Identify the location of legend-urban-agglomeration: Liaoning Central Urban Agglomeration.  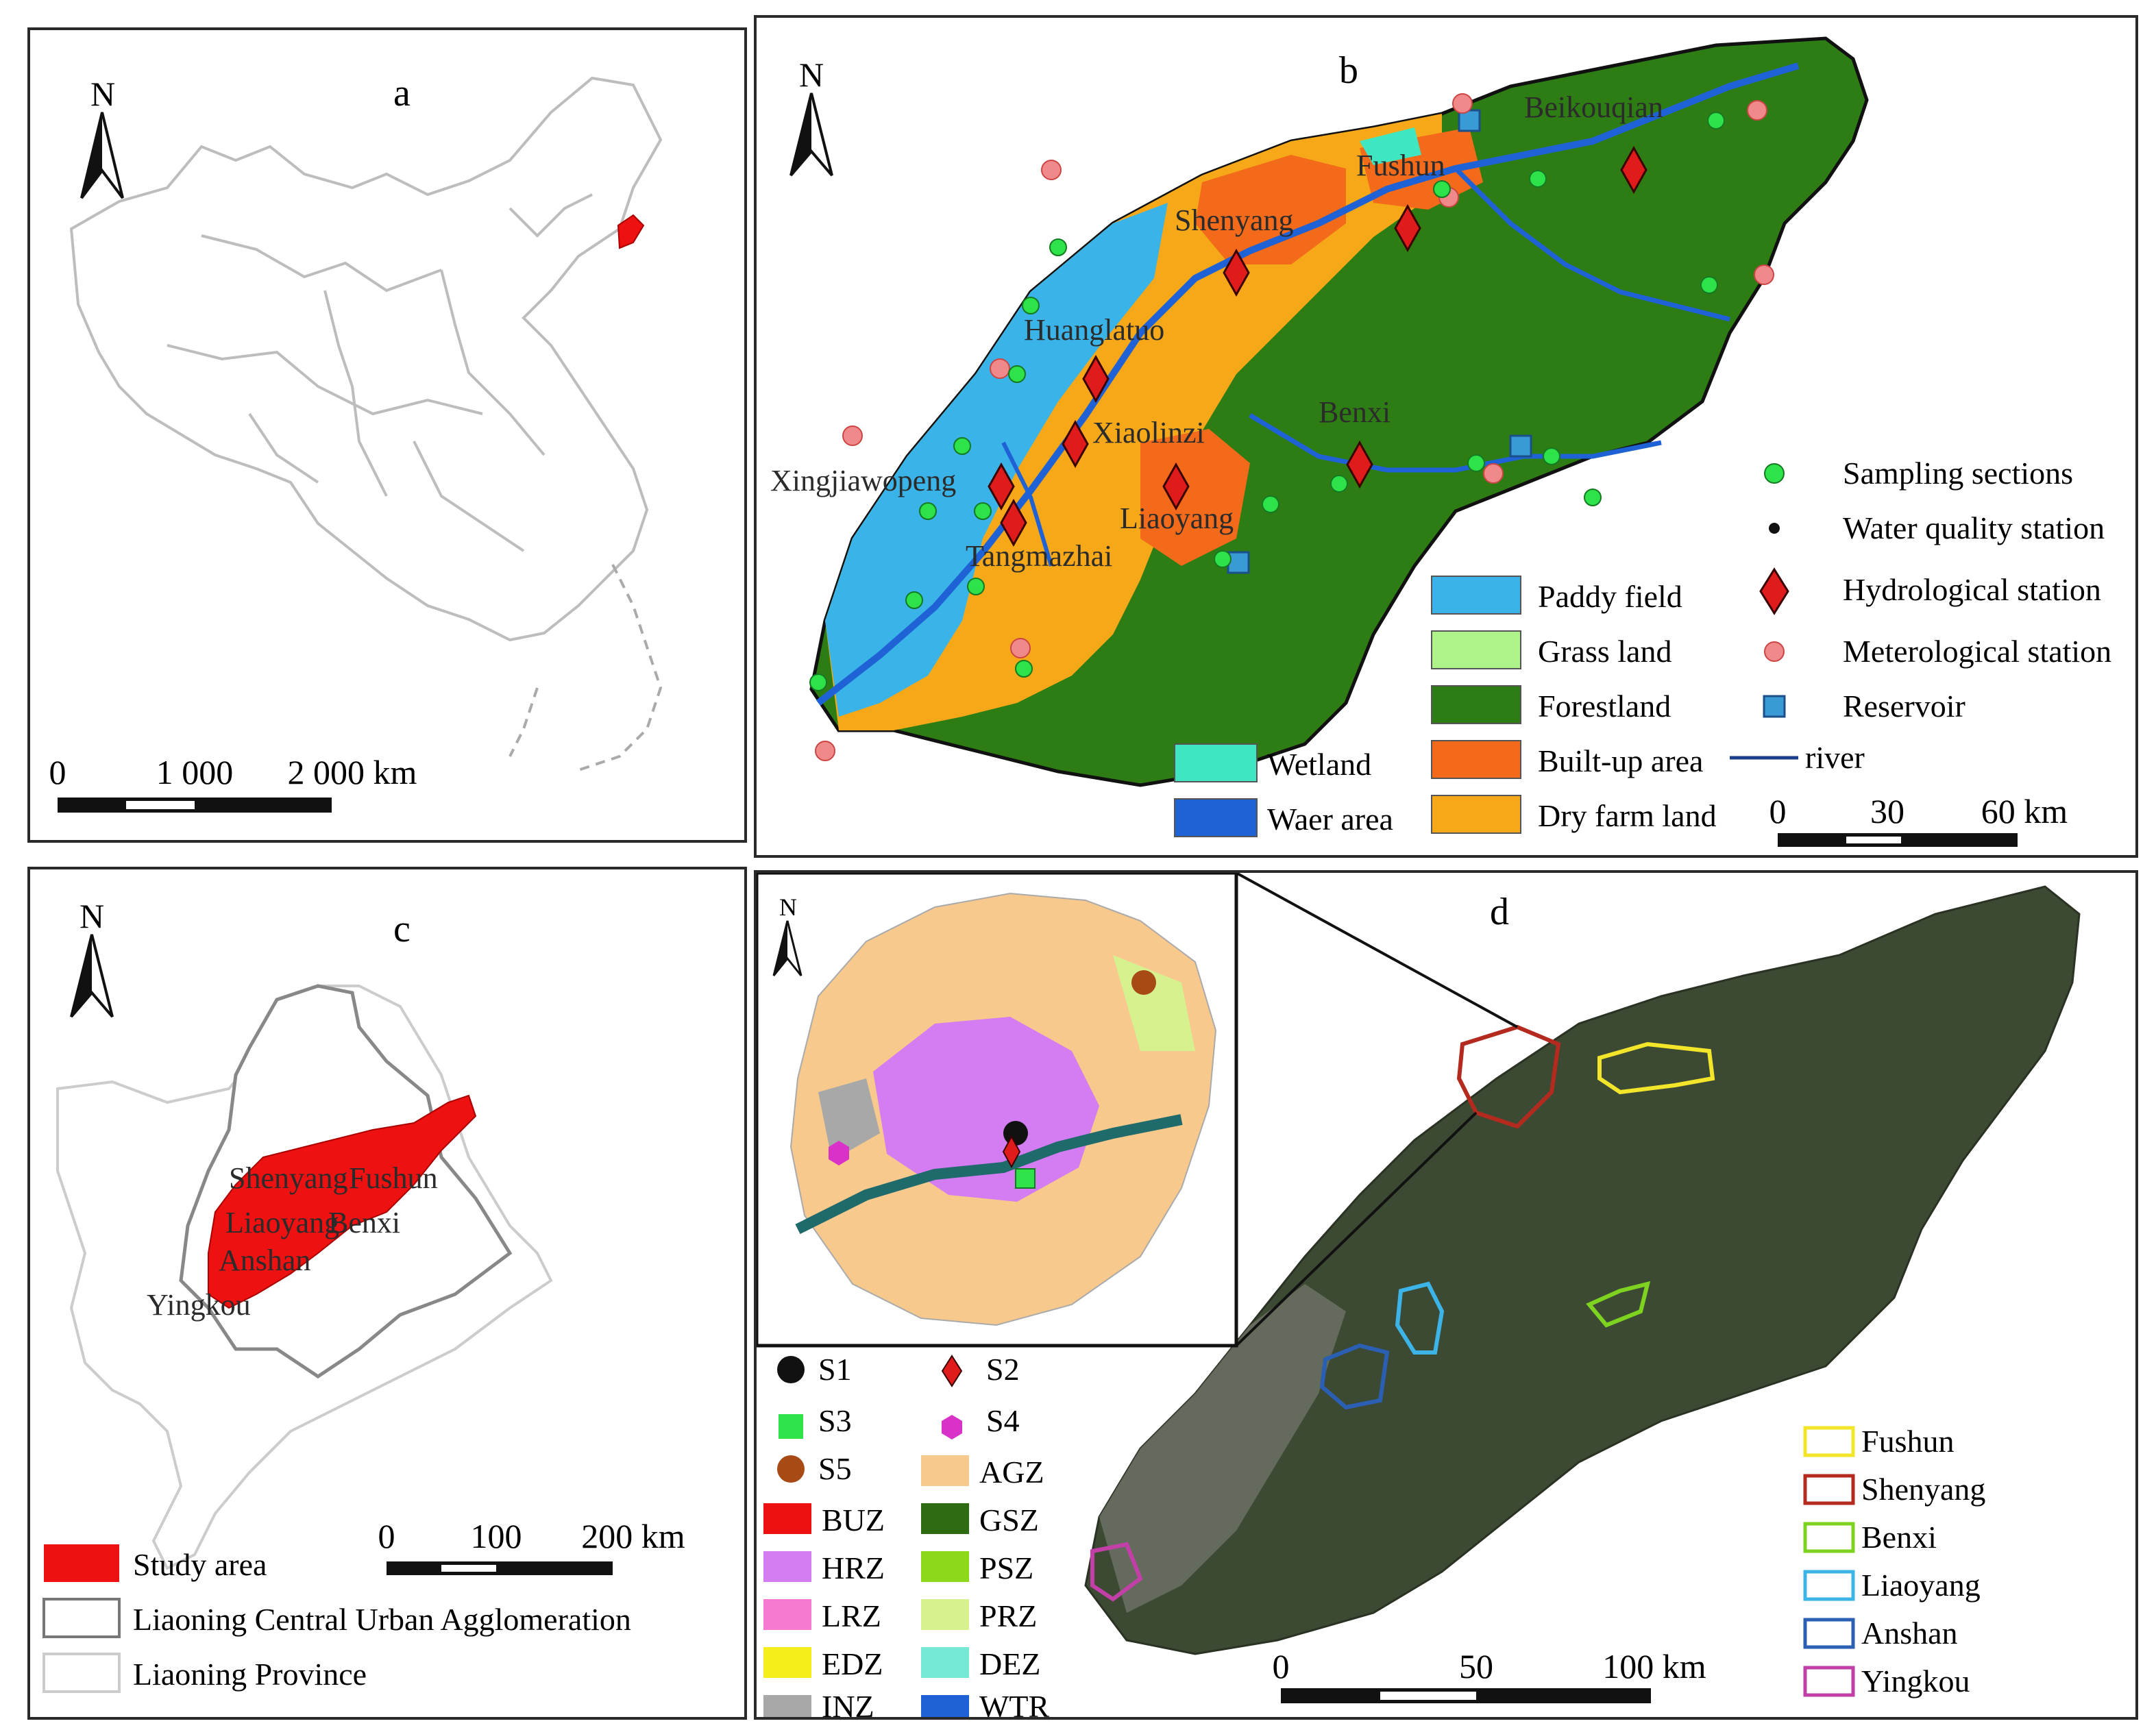
(382, 1620).